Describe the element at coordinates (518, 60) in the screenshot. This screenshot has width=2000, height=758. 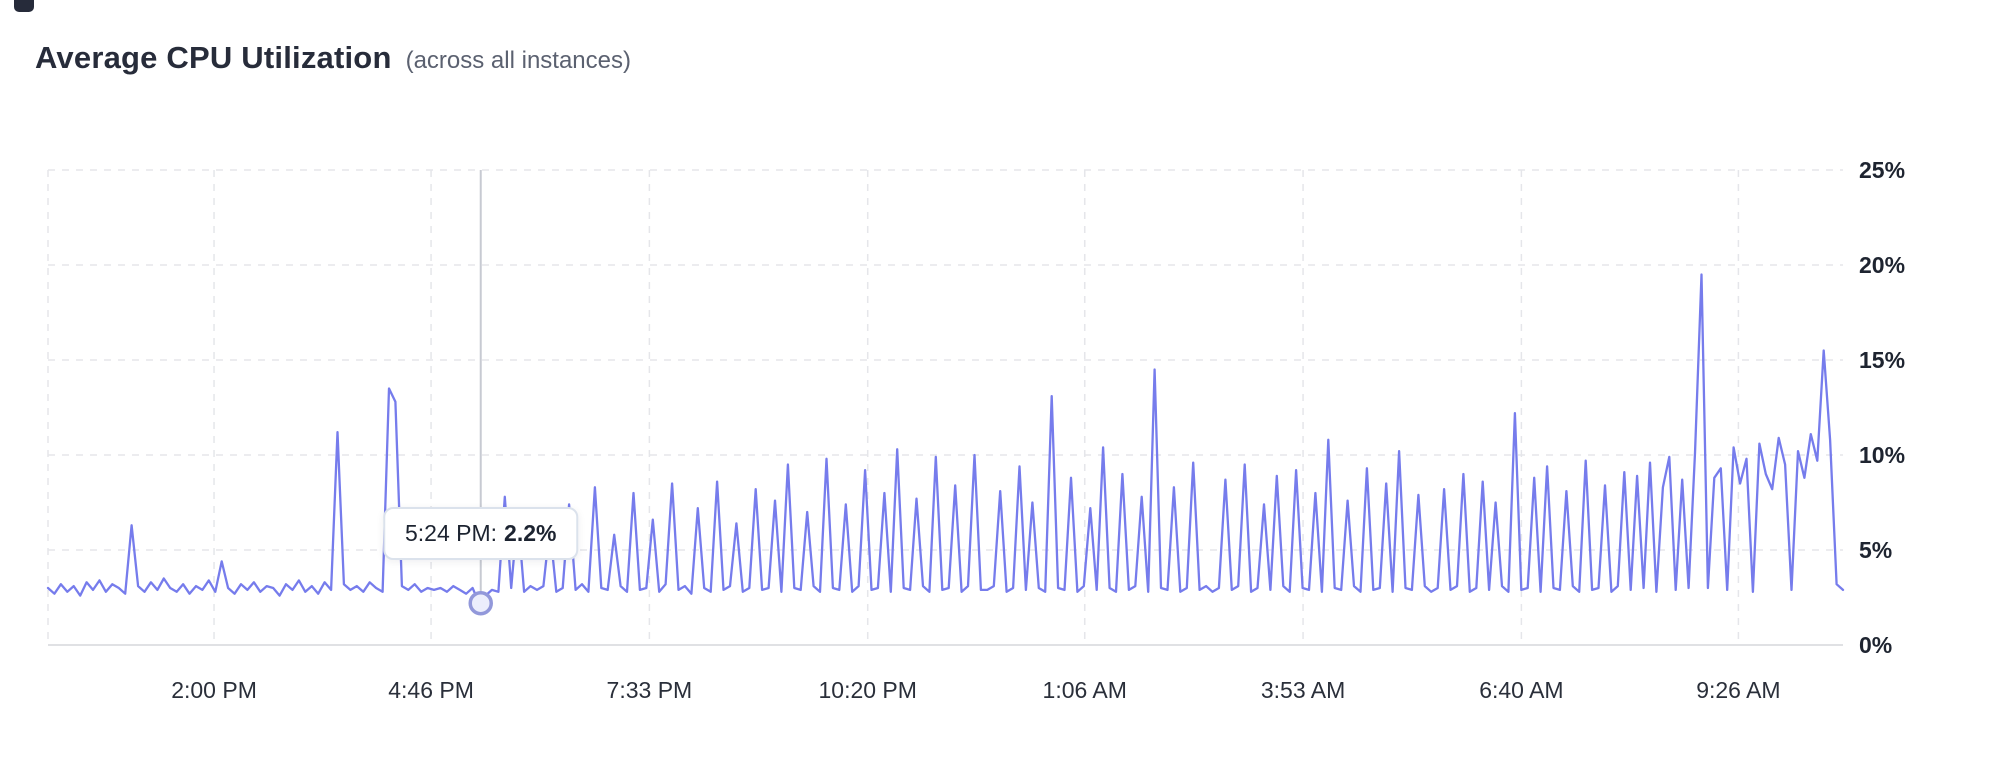
I see `chart-subtitle: (across all instances)` at that location.